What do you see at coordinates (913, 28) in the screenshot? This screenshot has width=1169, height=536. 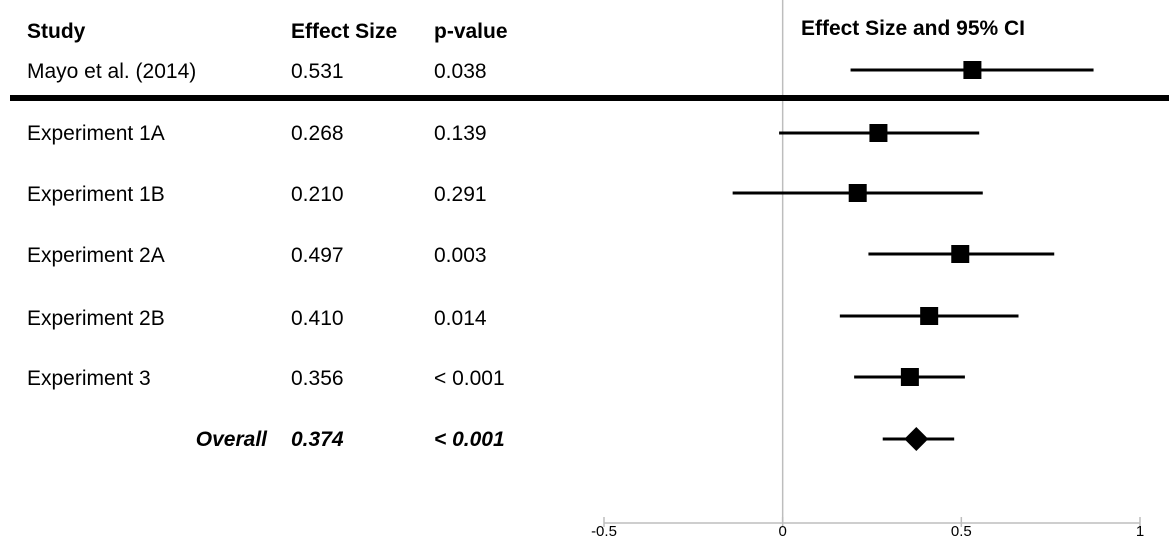 I see `chart-title: Effect Size and 95% CI` at bounding box center [913, 28].